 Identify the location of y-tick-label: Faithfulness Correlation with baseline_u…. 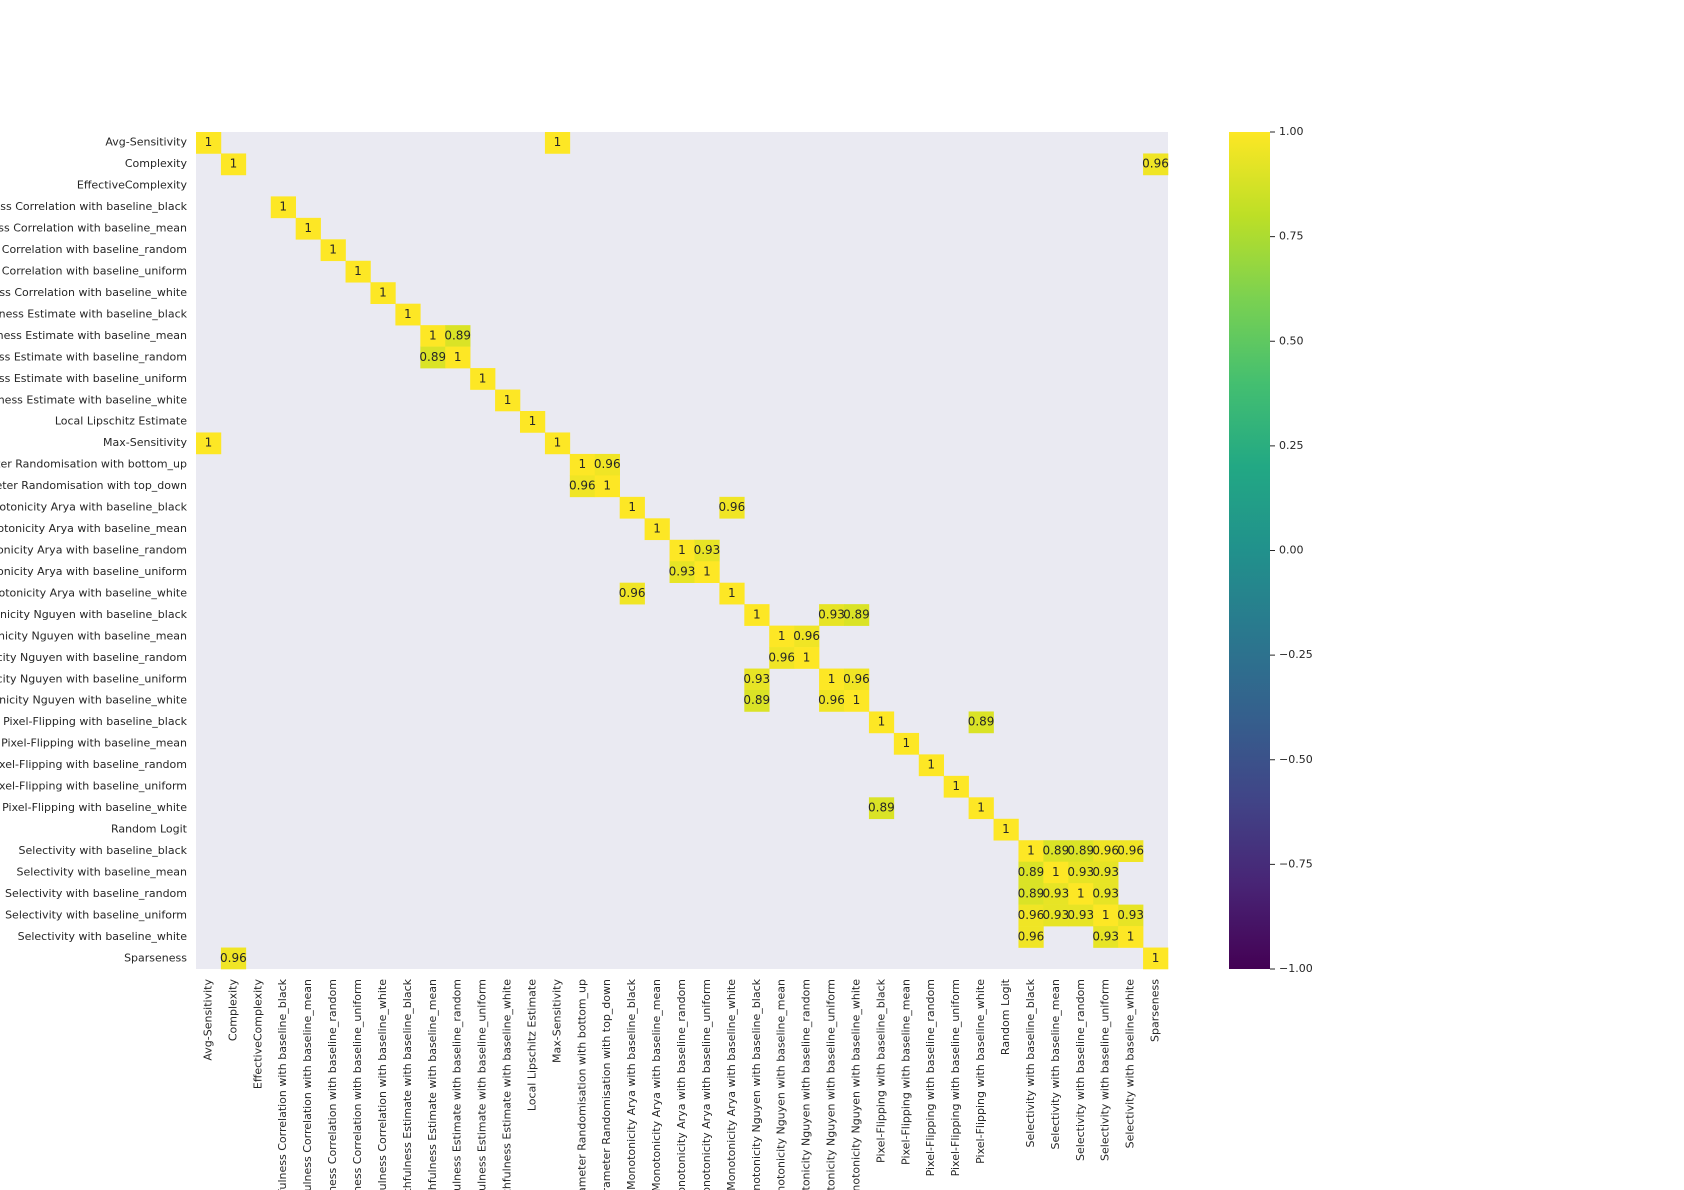
(93, 271).